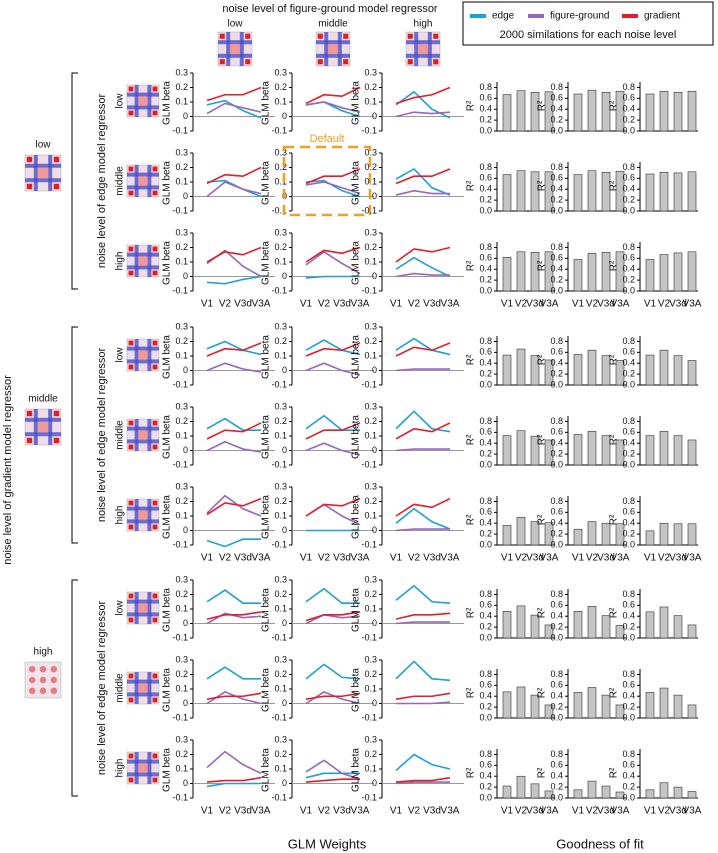  What do you see at coordinates (678, 558) in the screenshot?
I see `x-tick-label: V3d` at bounding box center [678, 558].